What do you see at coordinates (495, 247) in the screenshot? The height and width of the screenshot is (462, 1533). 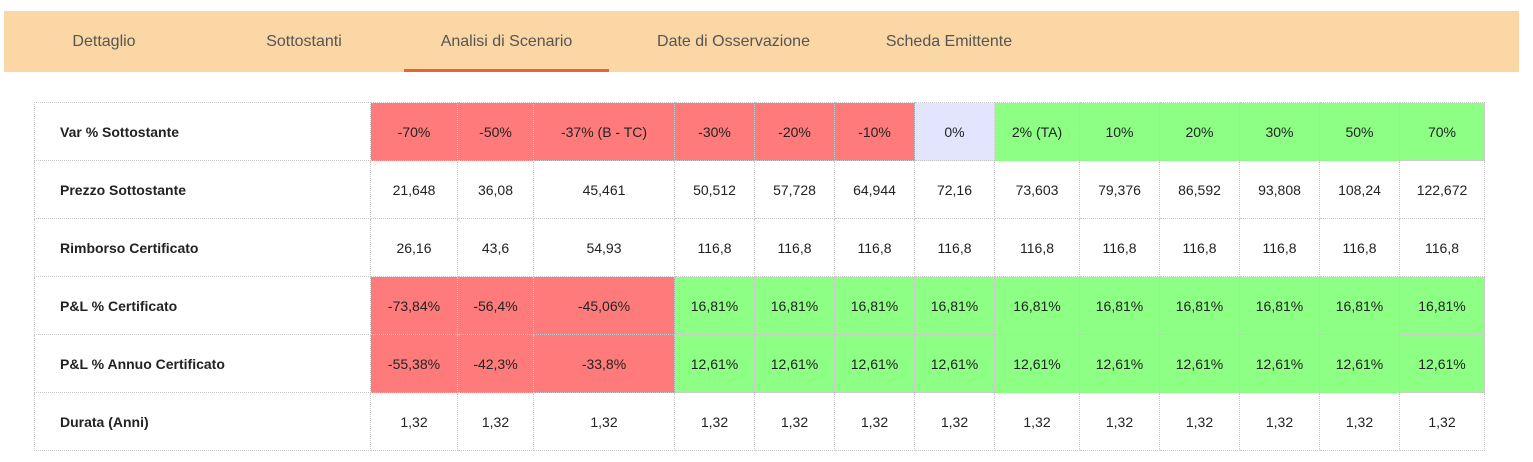 I see `table-cell: 43,6` at bounding box center [495, 247].